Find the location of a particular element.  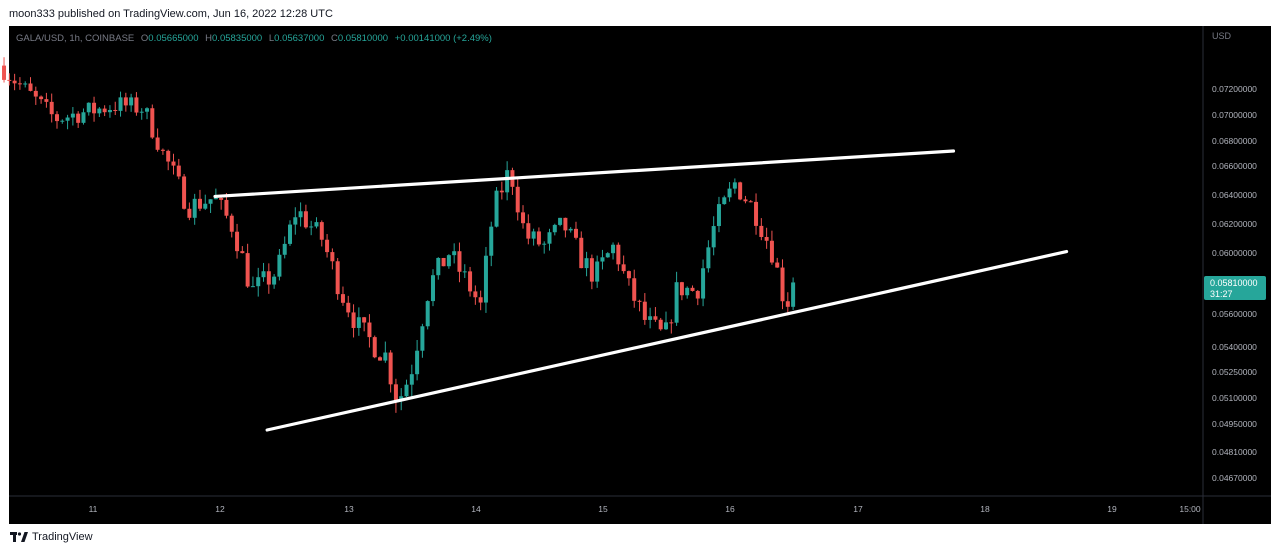

y-tick-label: 0.07000000 is located at coordinates (1234, 115).